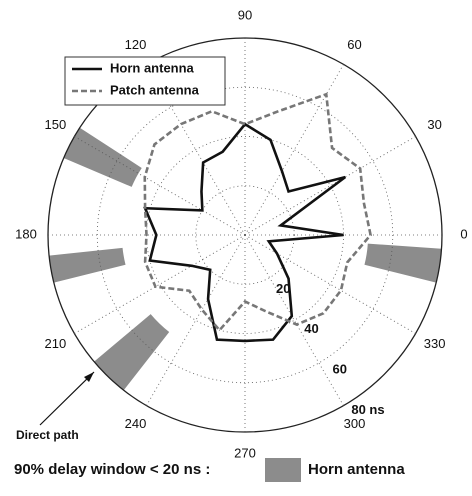 This screenshot has height=496, width=472. Describe the element at coordinates (245, 452) in the screenshot. I see `theta-tick-label: 270` at that location.